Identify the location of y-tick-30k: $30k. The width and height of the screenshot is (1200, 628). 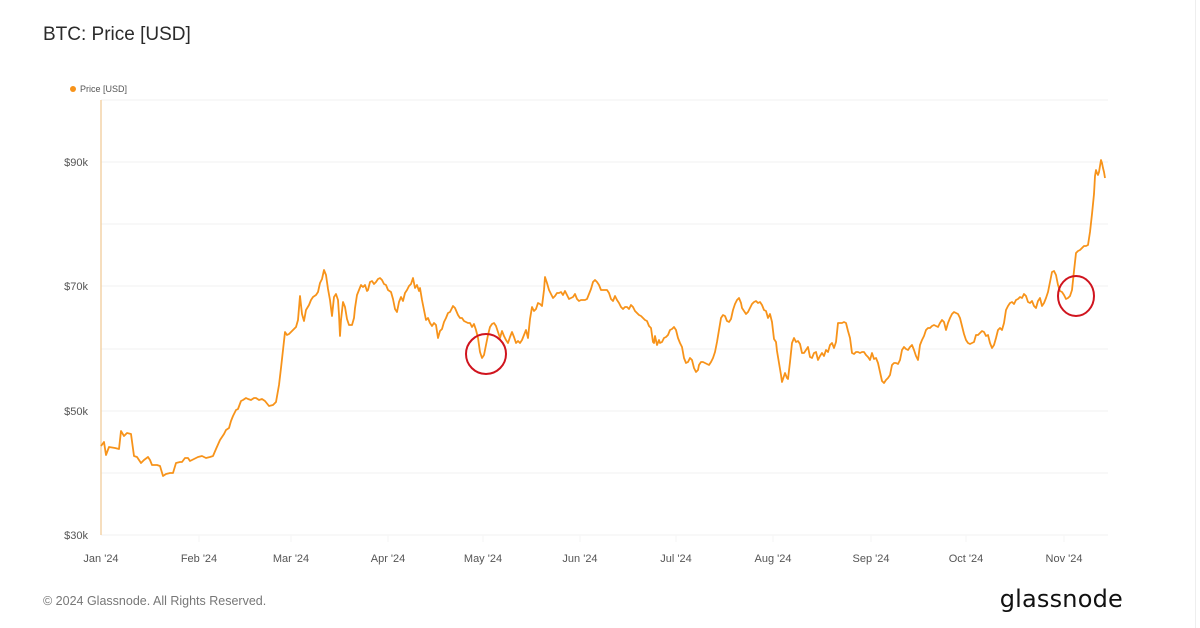
(76, 536).